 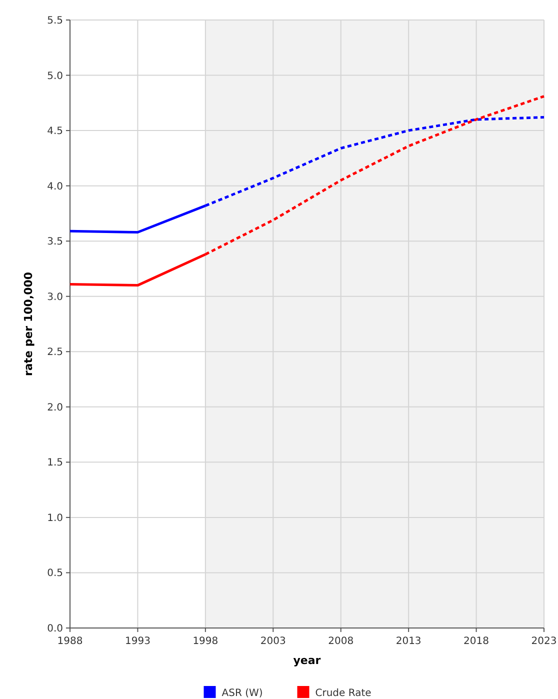 What do you see at coordinates (55, 574) in the screenshot?
I see `y-tick-label: 0.5` at bounding box center [55, 574].